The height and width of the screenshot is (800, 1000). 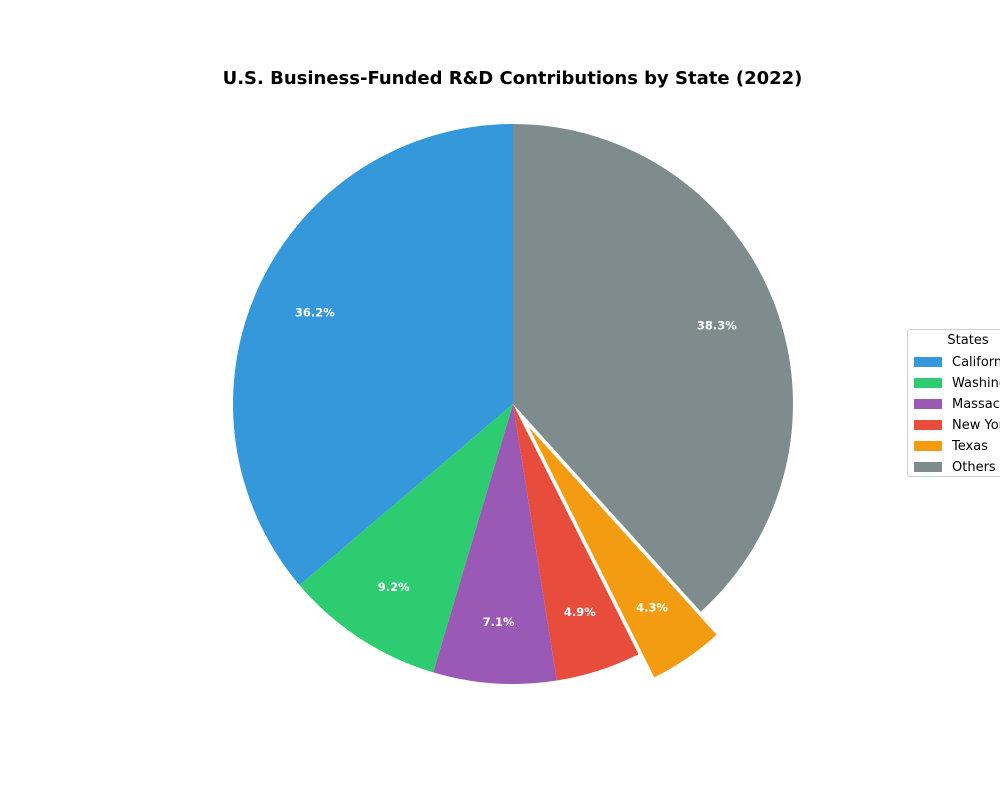 What do you see at coordinates (580, 612) in the screenshot?
I see `pie-label-new-york: 4.9%` at bounding box center [580, 612].